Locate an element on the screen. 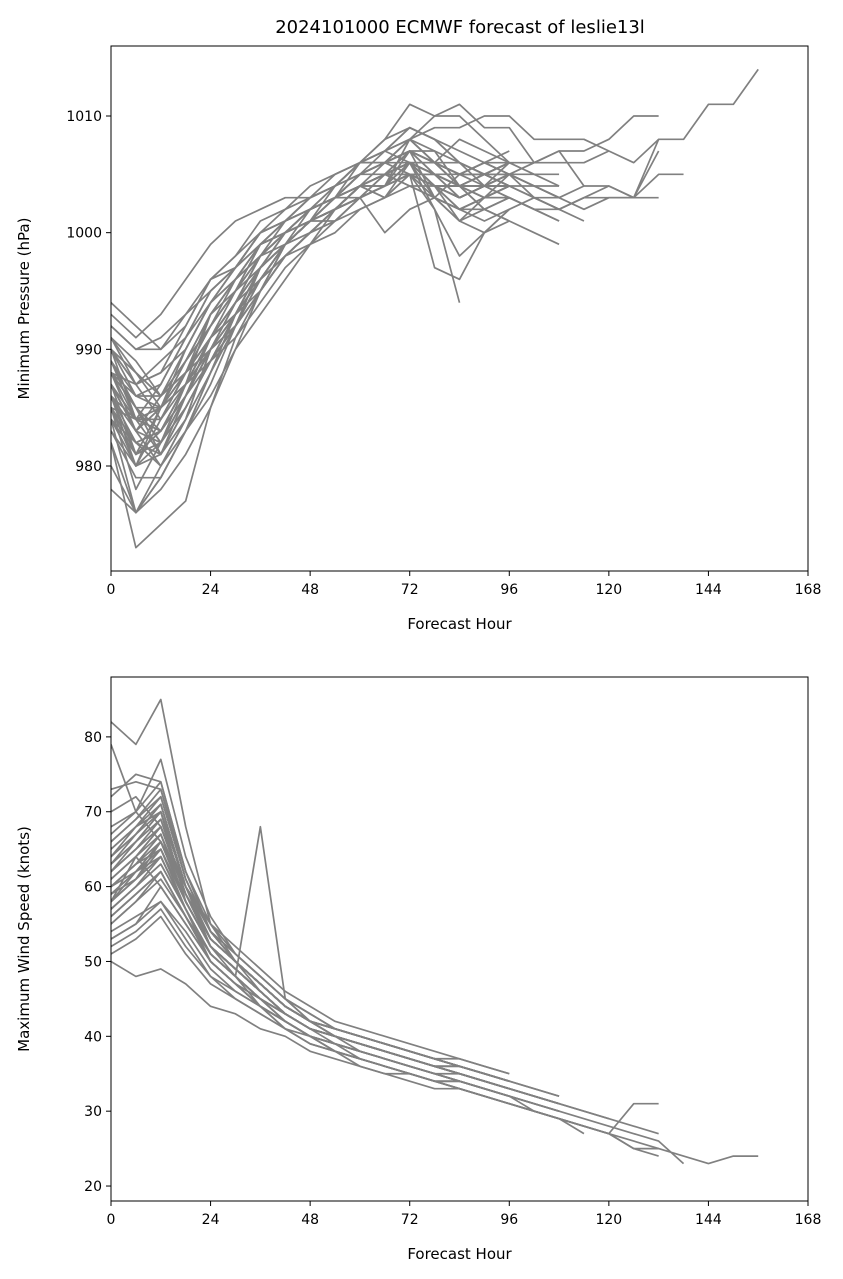 This screenshot has width=843, height=1279. wind-x-tick-label: 96 is located at coordinates (509, 1220).